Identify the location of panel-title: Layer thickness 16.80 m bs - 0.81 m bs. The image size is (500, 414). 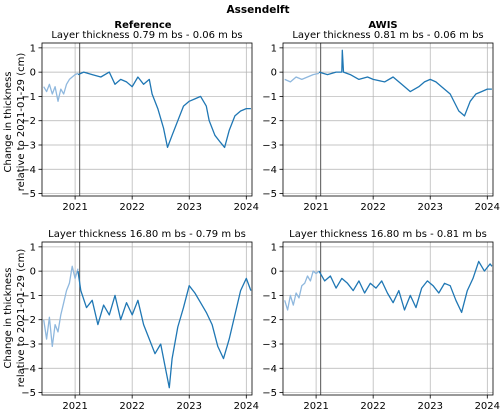
(388, 234).